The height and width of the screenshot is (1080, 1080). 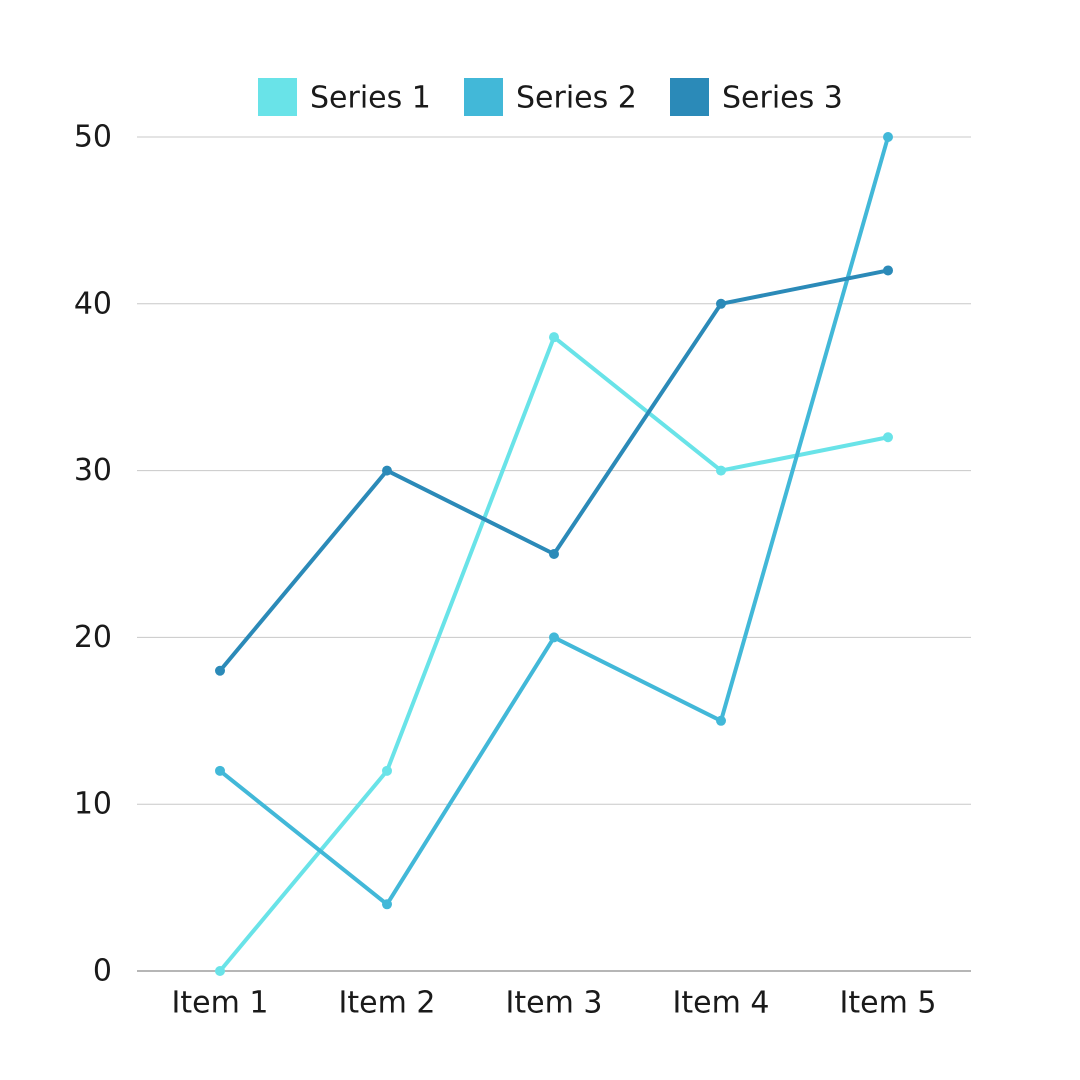 What do you see at coordinates (93, 303) in the screenshot?
I see `y-tick-label: 40` at bounding box center [93, 303].